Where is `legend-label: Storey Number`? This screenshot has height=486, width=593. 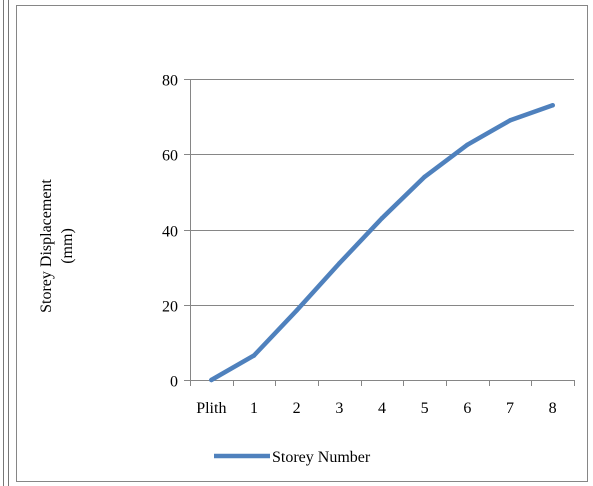 legend-label: Storey Number is located at coordinates (321, 457).